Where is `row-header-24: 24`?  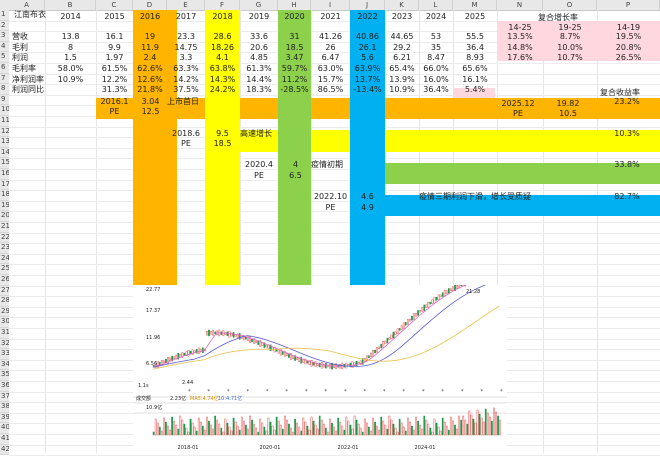 row-header-24: 24 is located at coordinates (4, 259).